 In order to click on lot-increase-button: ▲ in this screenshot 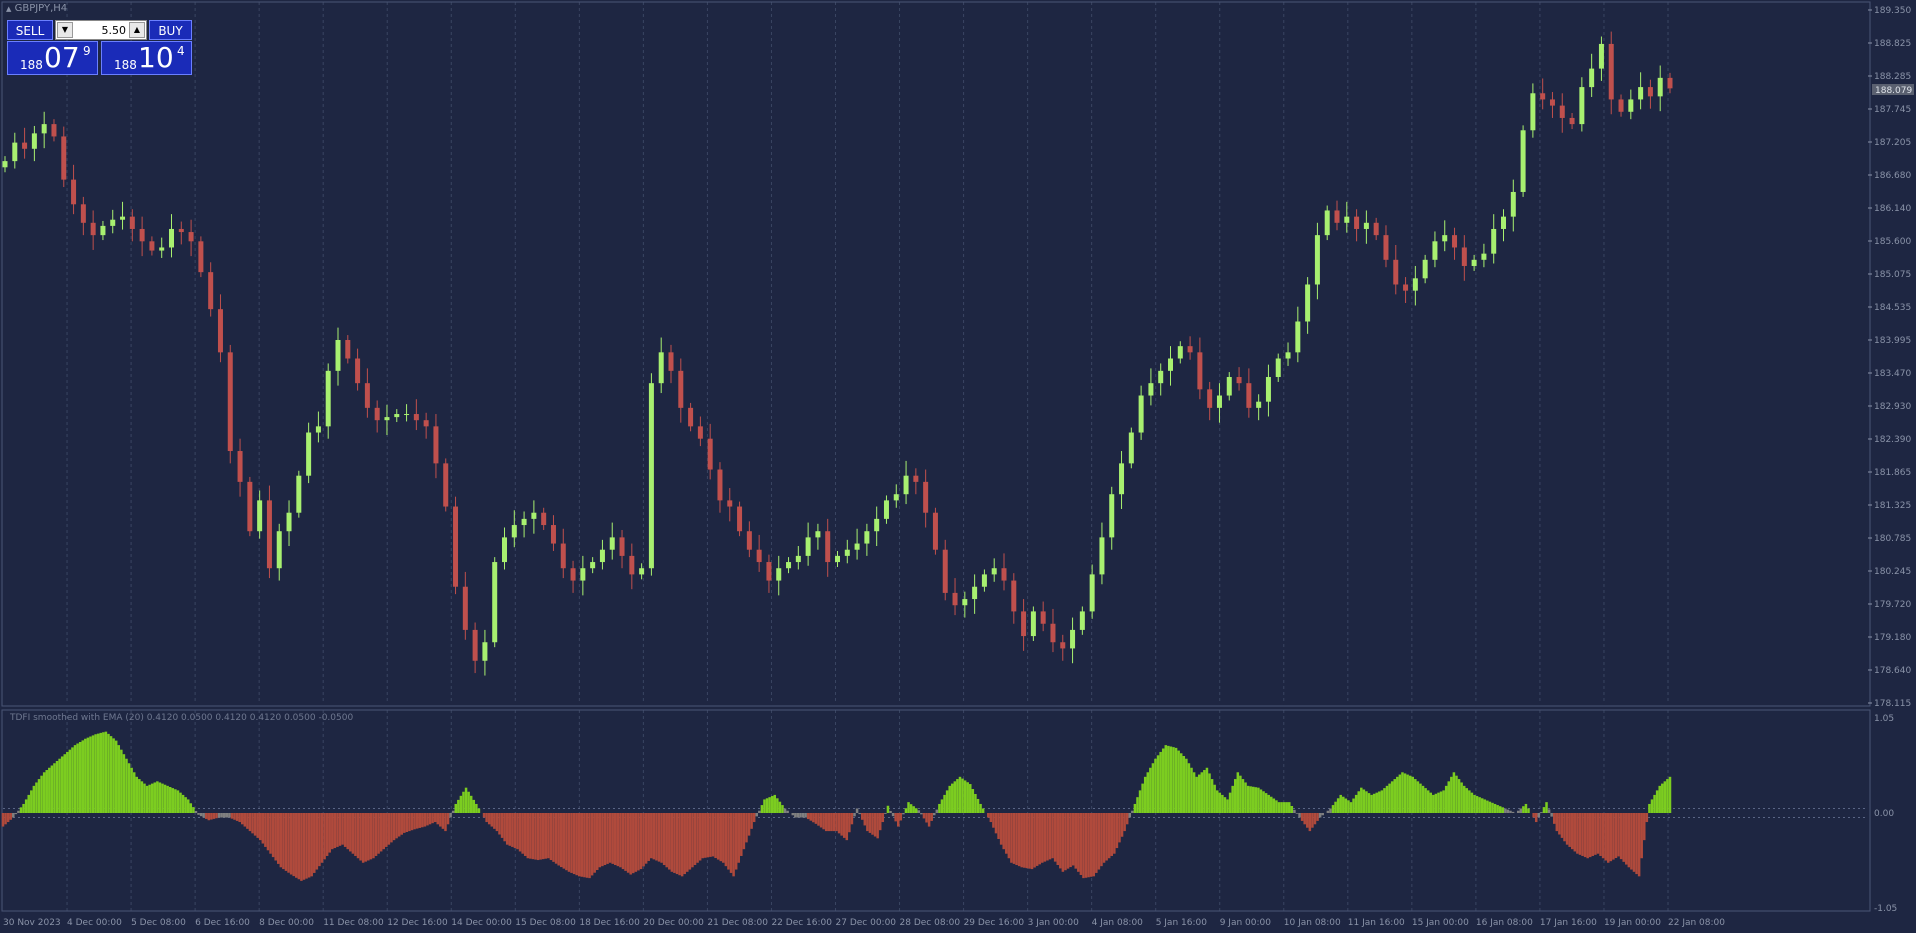, I will do `click(137, 30)`.